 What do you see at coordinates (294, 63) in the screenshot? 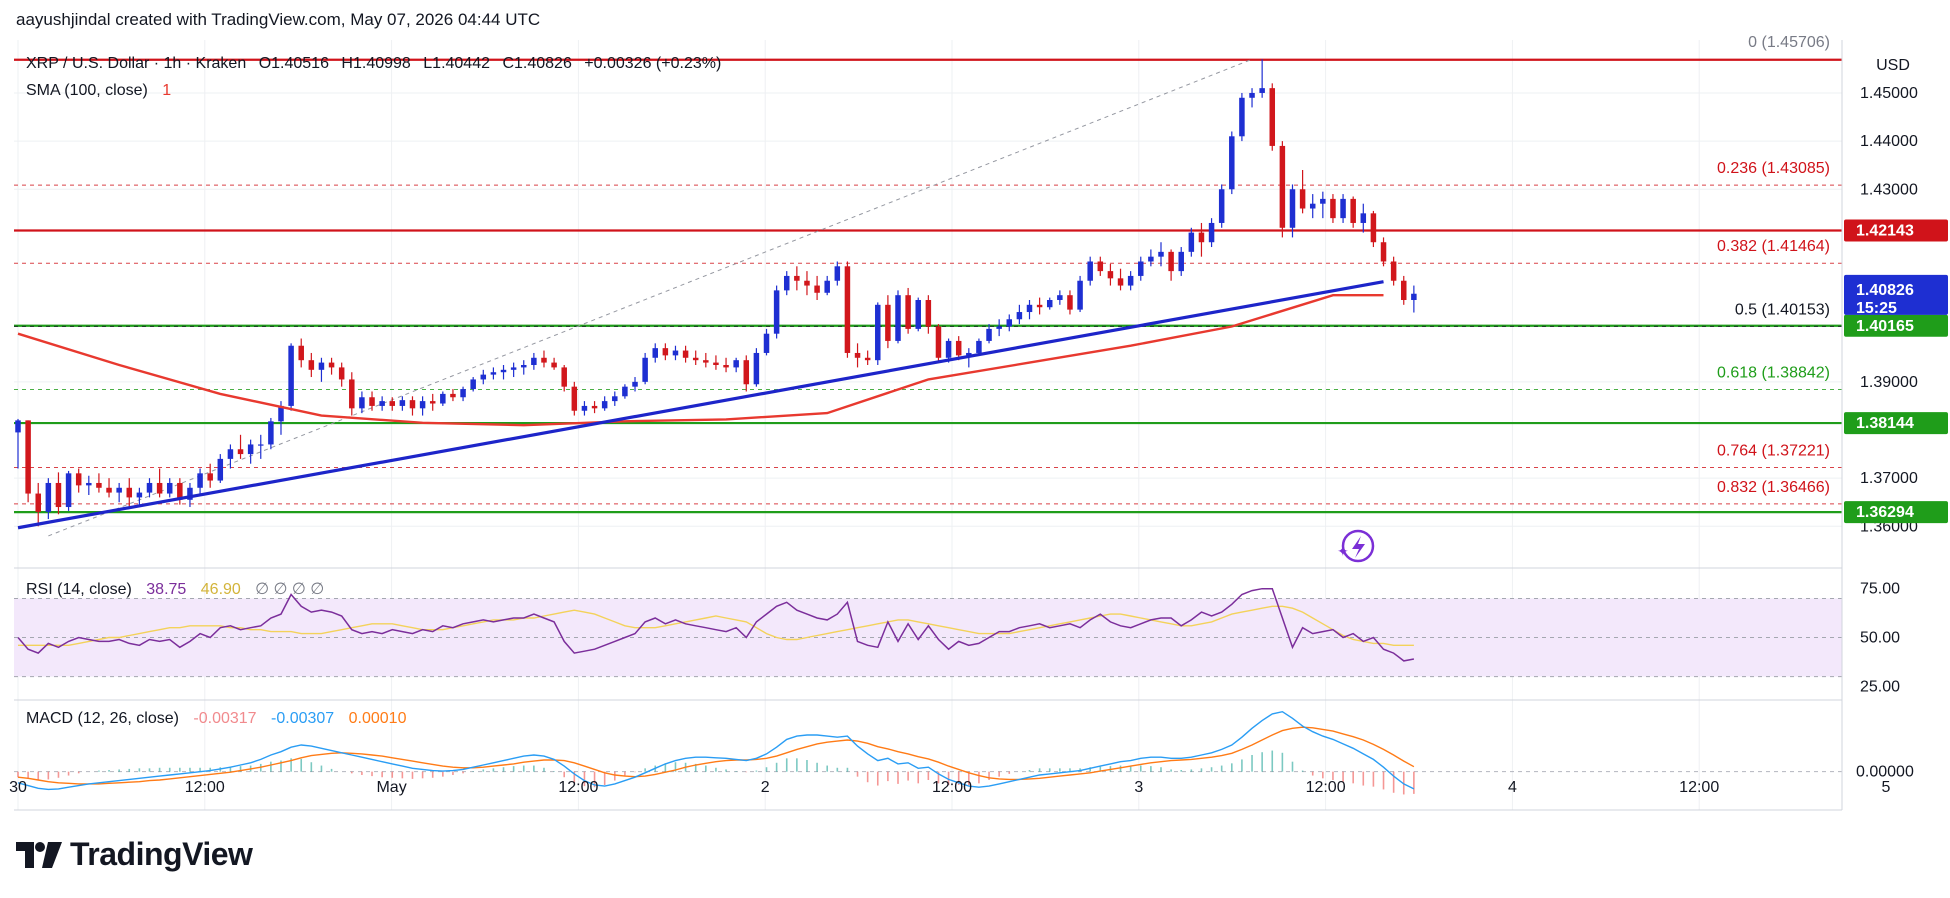
I see `ohlc-open: O1.40516` at bounding box center [294, 63].